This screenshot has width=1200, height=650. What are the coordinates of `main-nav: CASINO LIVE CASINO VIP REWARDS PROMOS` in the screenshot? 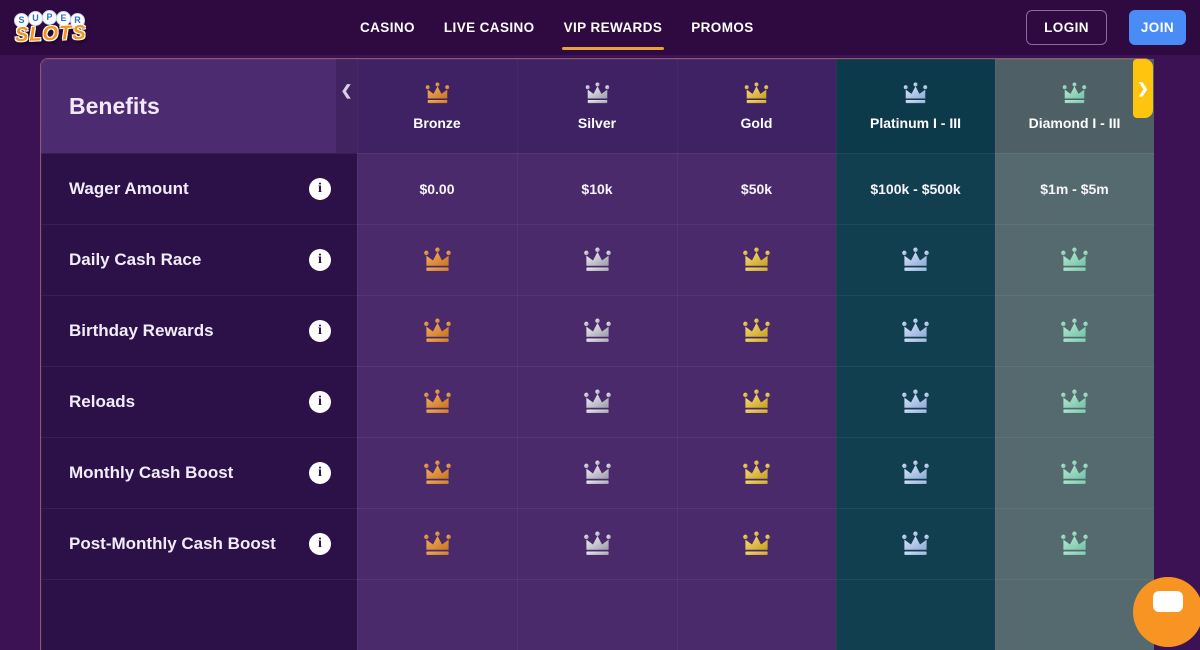 It's located at (557, 27).